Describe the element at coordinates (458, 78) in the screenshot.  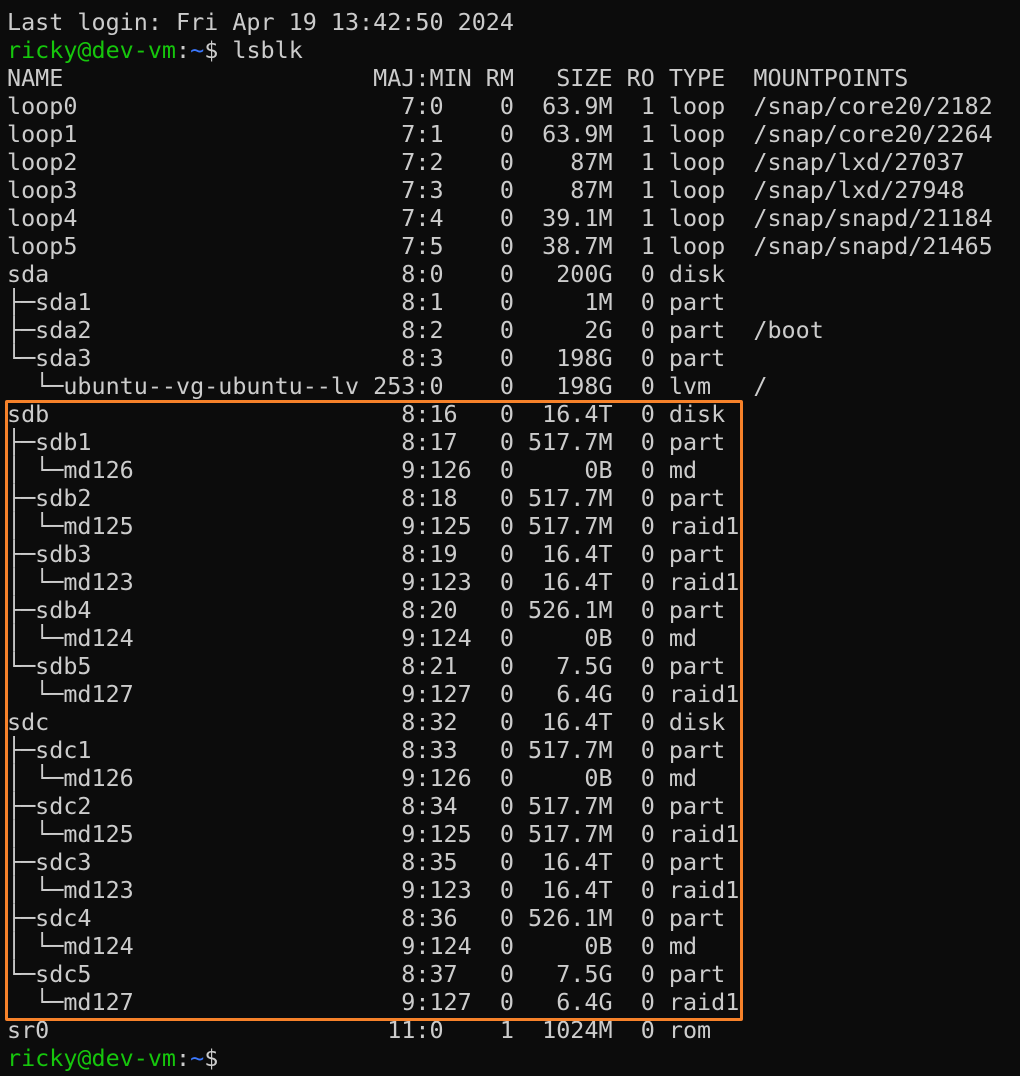
I see `table-header: NAME MAJ:MIN RM SIZE RO TYPE MOUNTPOINTS` at that location.